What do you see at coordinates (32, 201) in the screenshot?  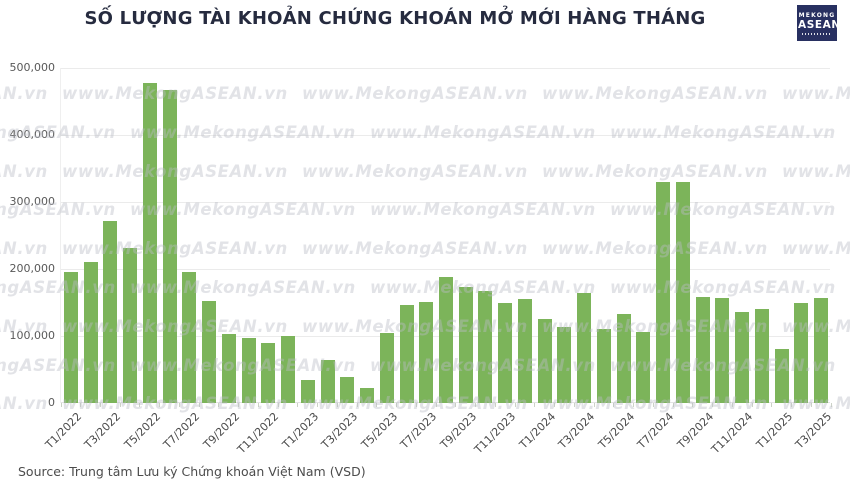 I see `y-axis-label: 300,000` at bounding box center [32, 201].